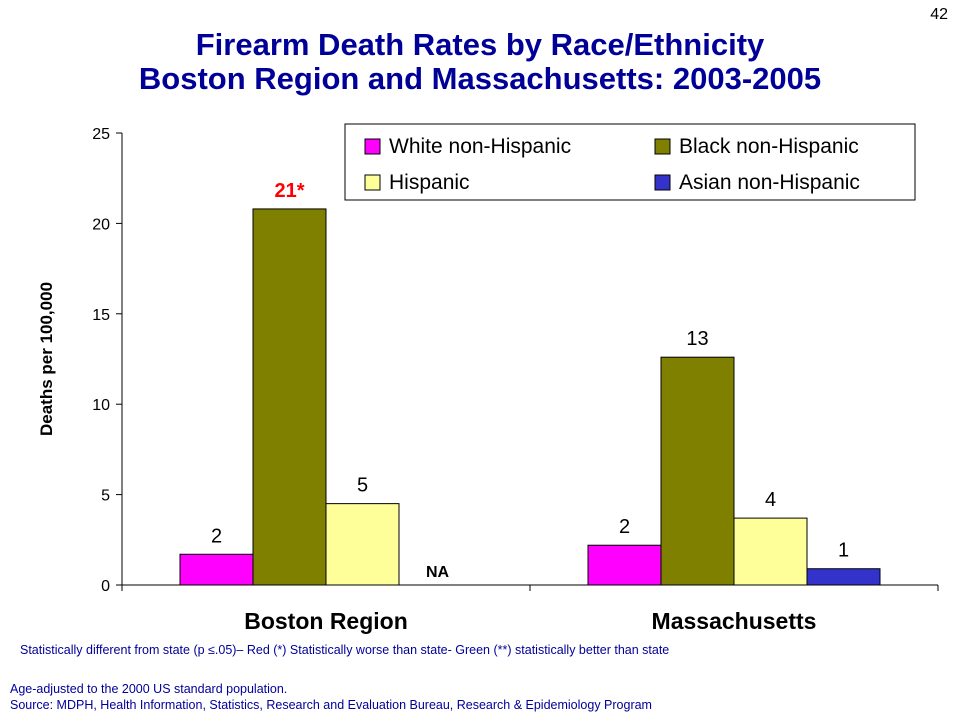 This screenshot has width=960, height=720. I want to click on legend-box, so click(630, 162).